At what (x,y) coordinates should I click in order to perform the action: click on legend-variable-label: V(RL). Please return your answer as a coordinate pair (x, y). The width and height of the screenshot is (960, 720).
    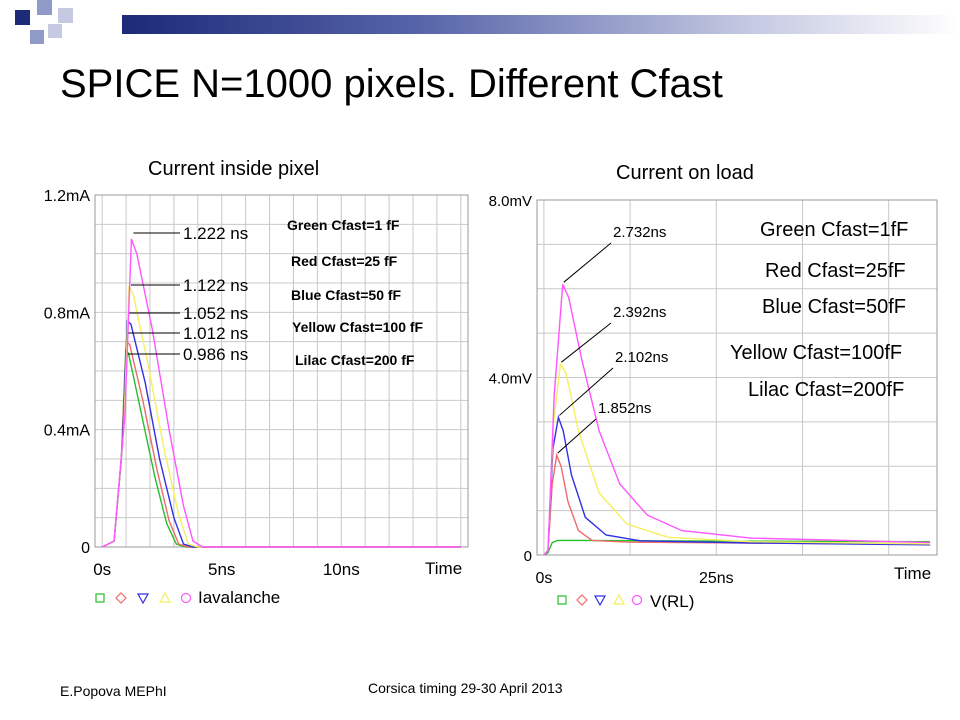
    Looking at the image, I should click on (672, 601).